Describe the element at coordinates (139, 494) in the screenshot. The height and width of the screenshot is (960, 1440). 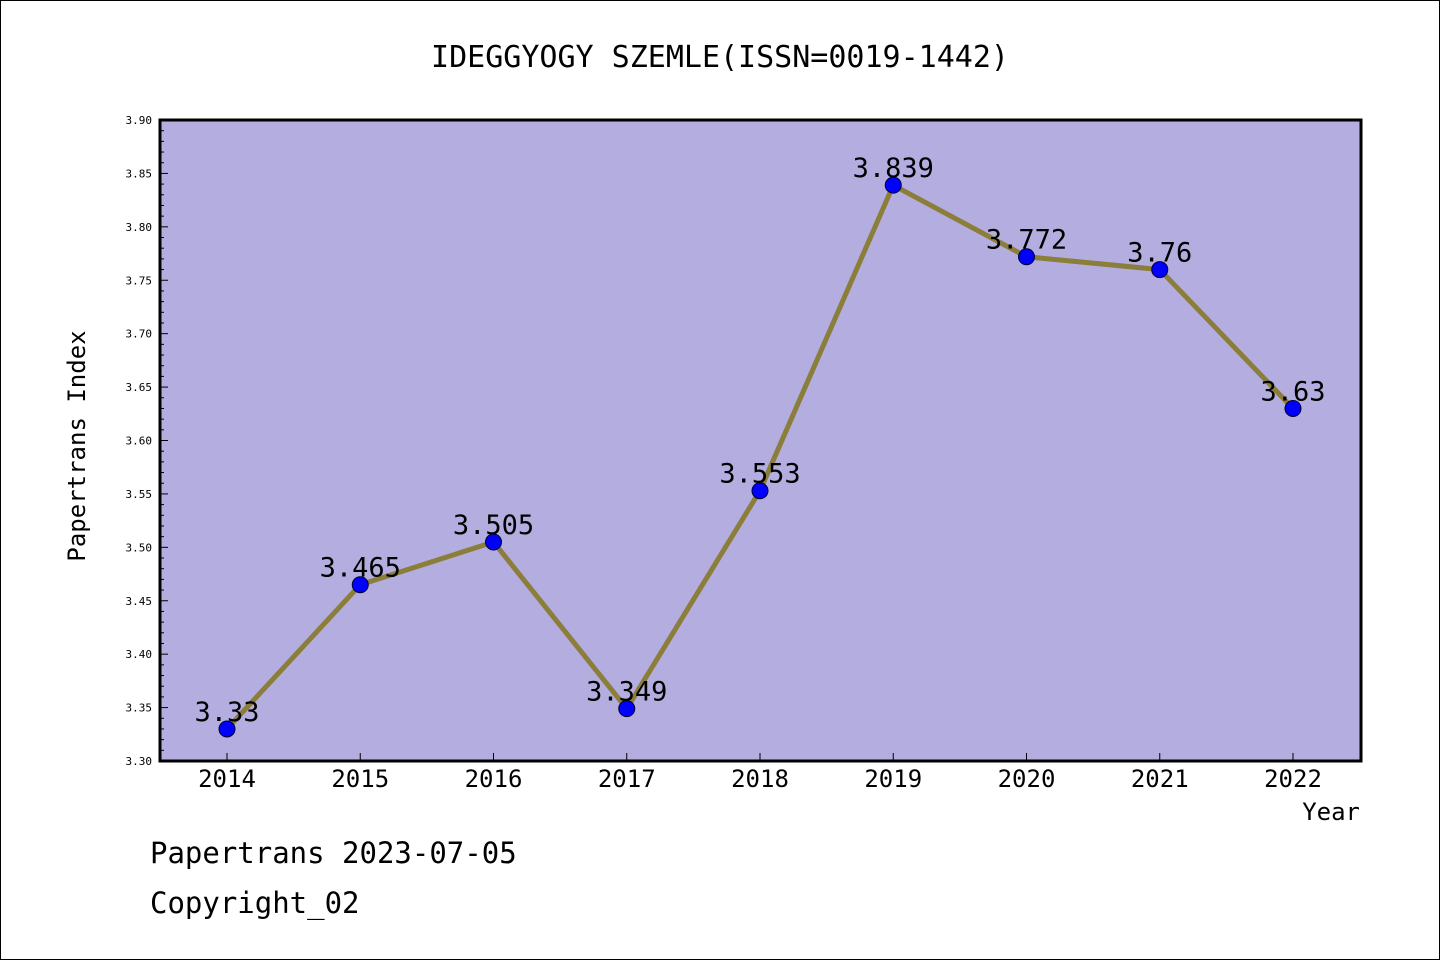
I see `y-tick-label: 3.55` at that location.